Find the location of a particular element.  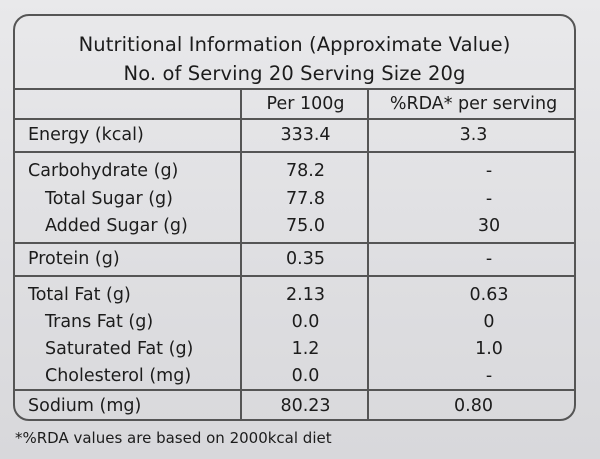

row-rda: 1.0 is located at coordinates (489, 349).